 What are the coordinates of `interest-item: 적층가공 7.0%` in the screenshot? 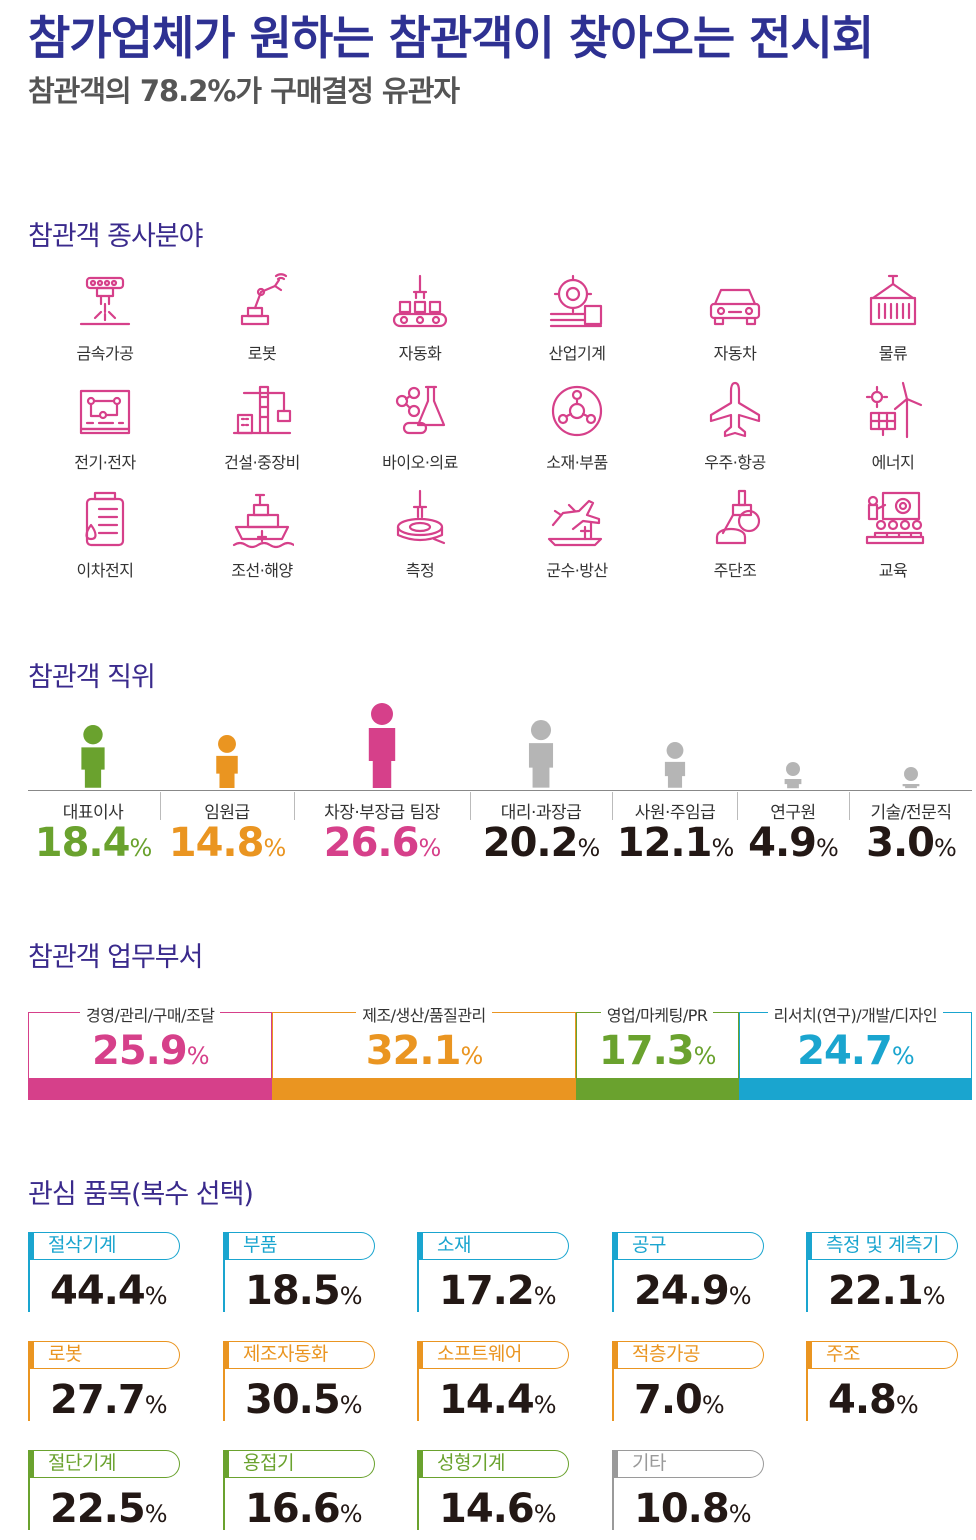 It's located at (697, 1382).